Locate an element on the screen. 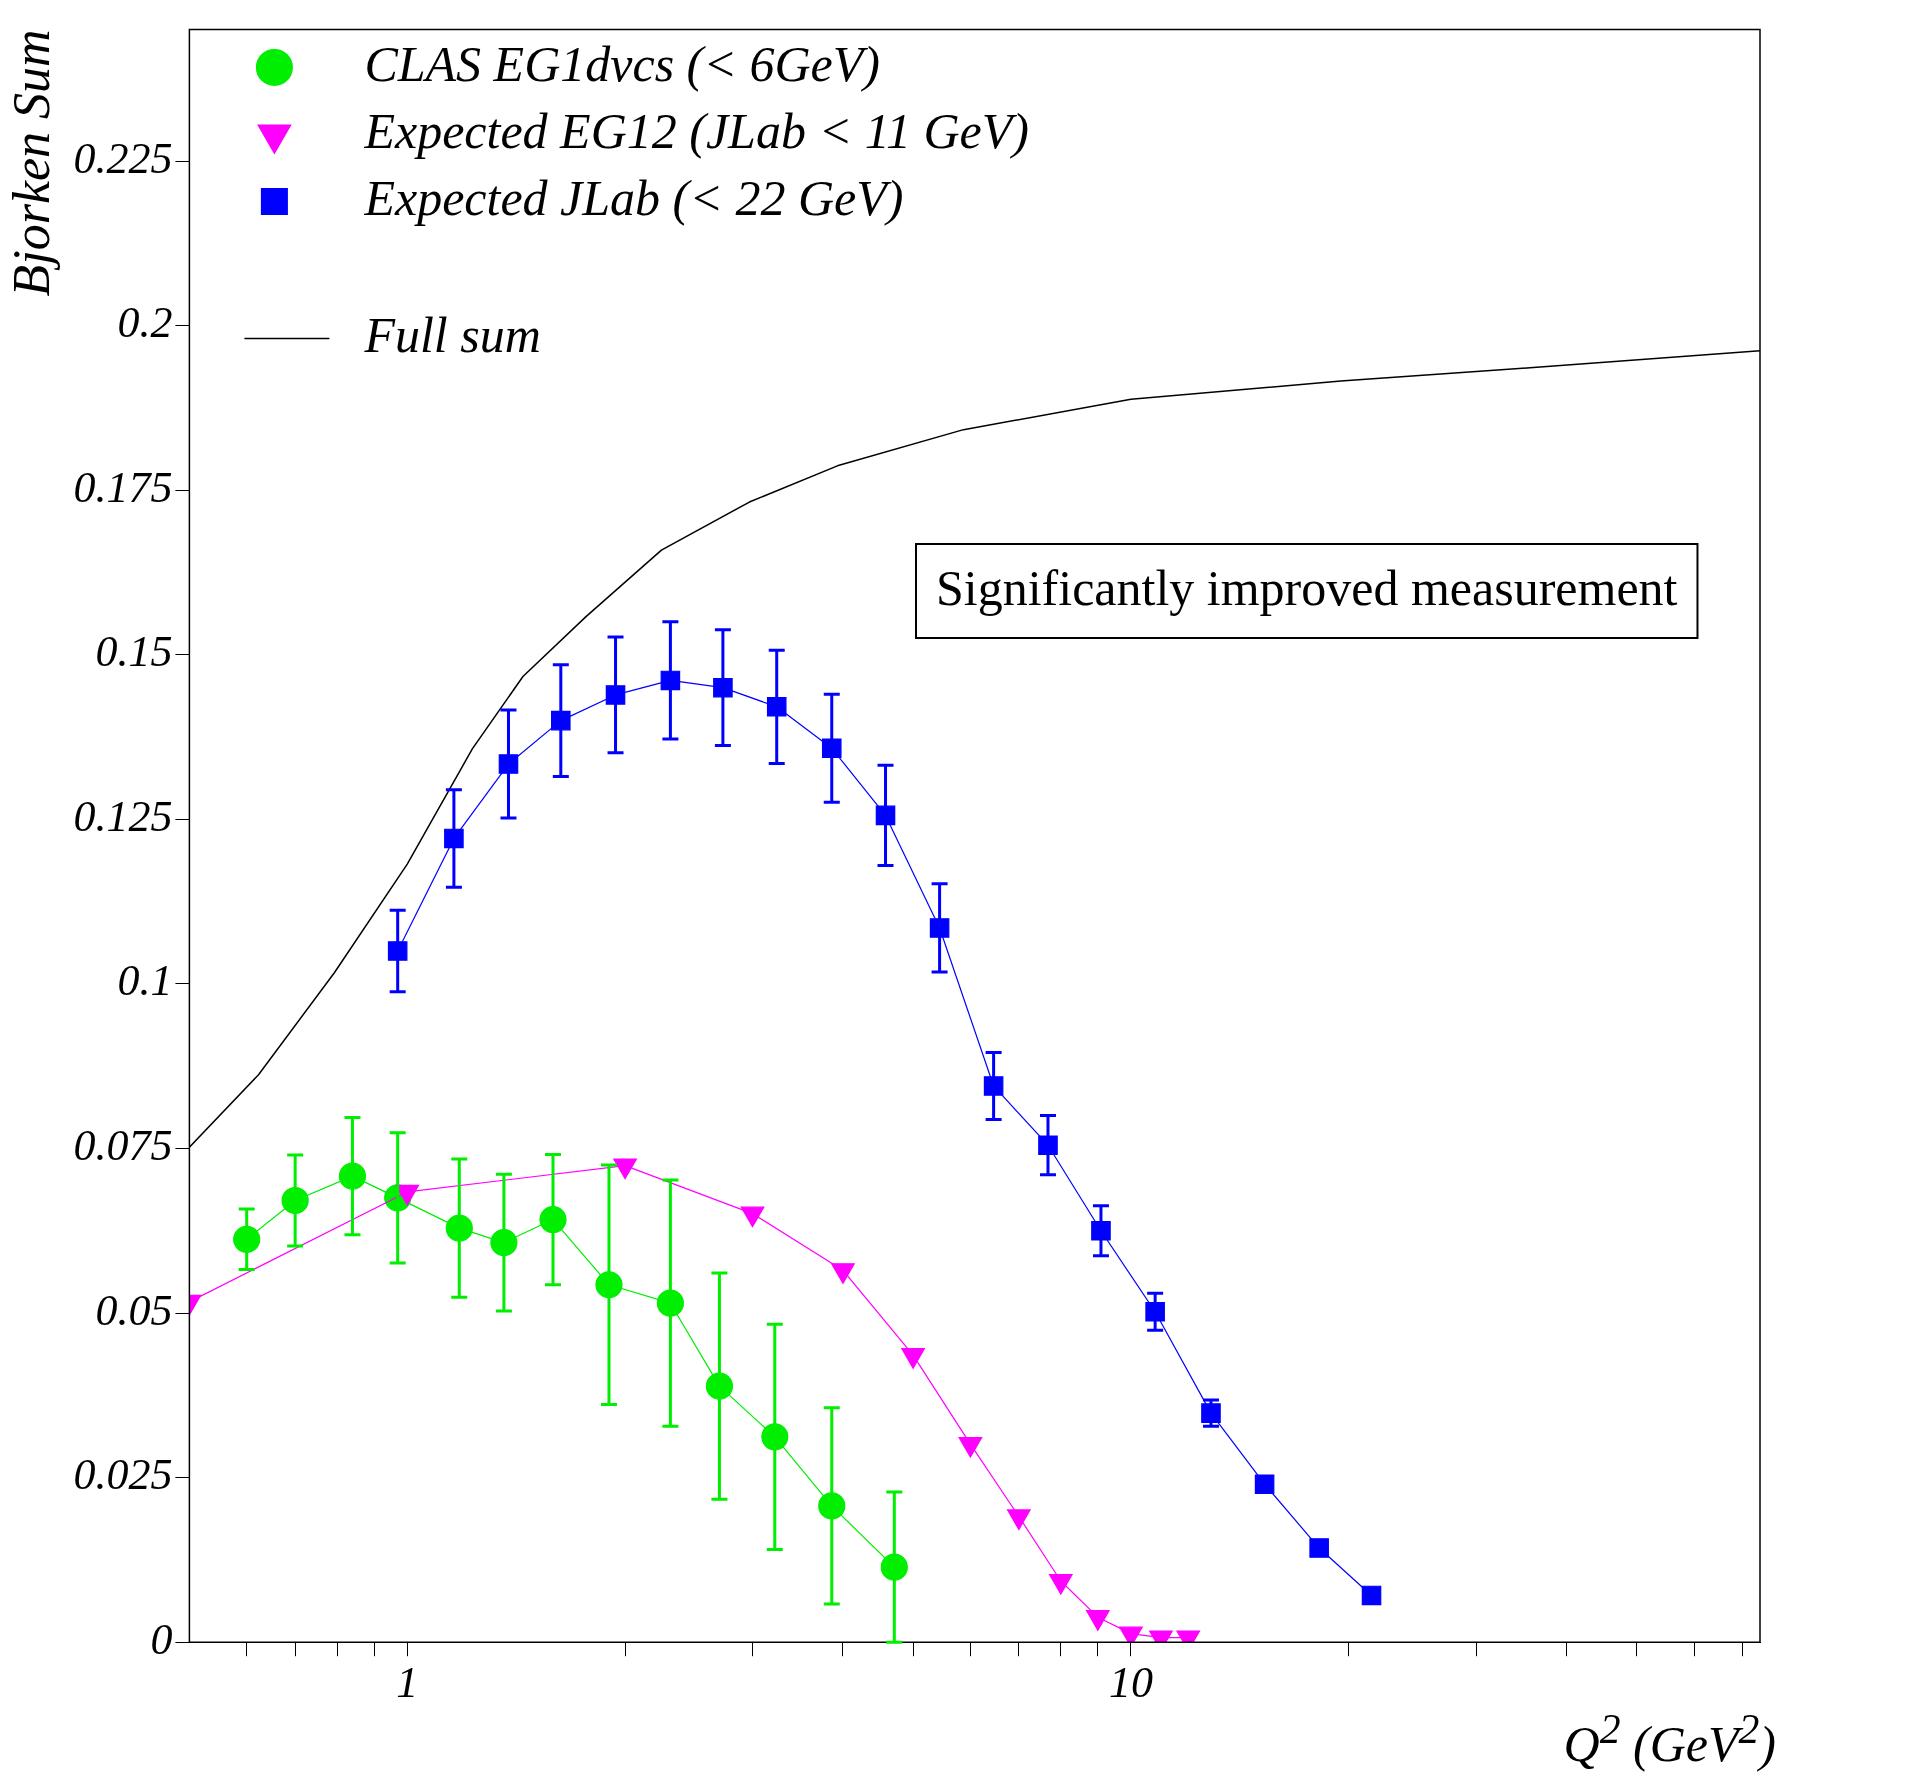  y-tick-label: 0.125 is located at coordinates (123, 816).